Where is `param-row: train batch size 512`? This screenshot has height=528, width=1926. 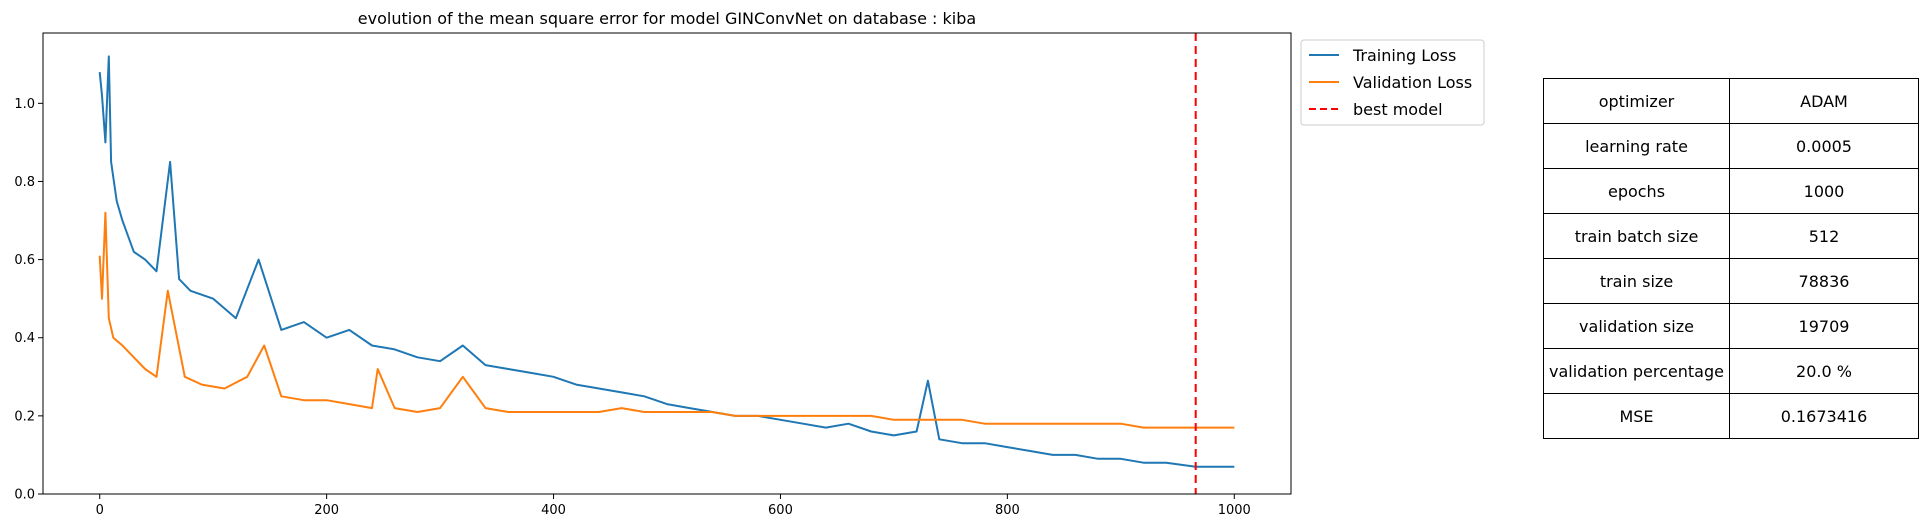
param-row: train batch size 512 is located at coordinates (1731, 236).